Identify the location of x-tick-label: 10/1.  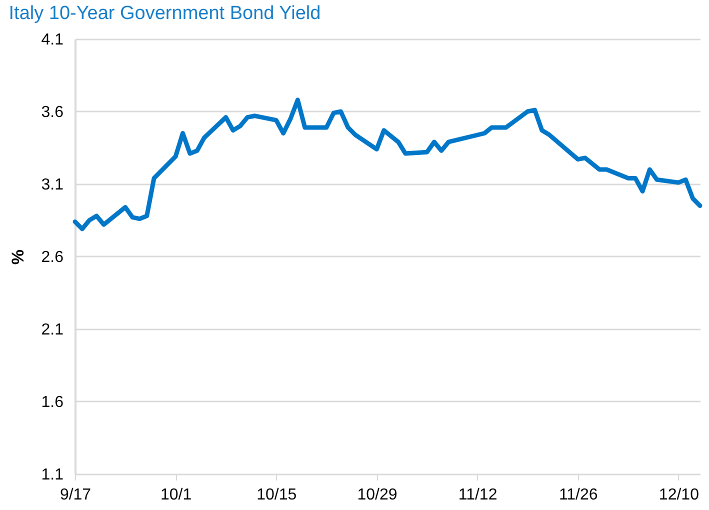
(176, 495).